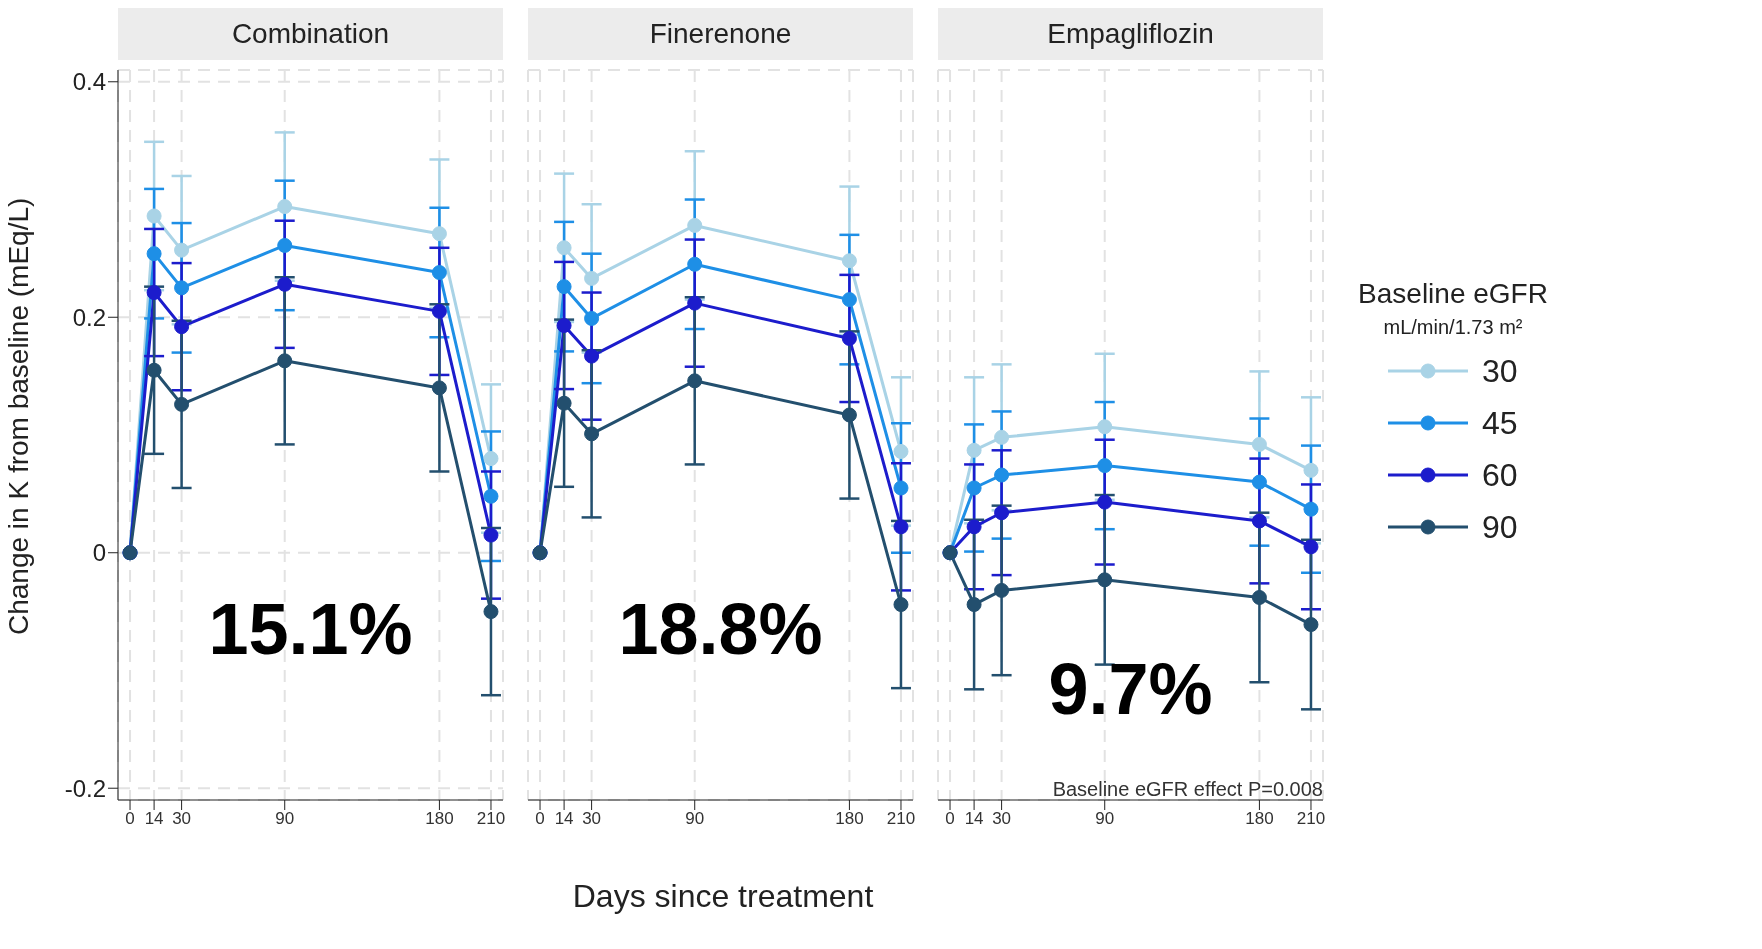 This screenshot has height=949, width=1762. What do you see at coordinates (1500, 527) in the screenshot?
I see `legend-label: 90` at bounding box center [1500, 527].